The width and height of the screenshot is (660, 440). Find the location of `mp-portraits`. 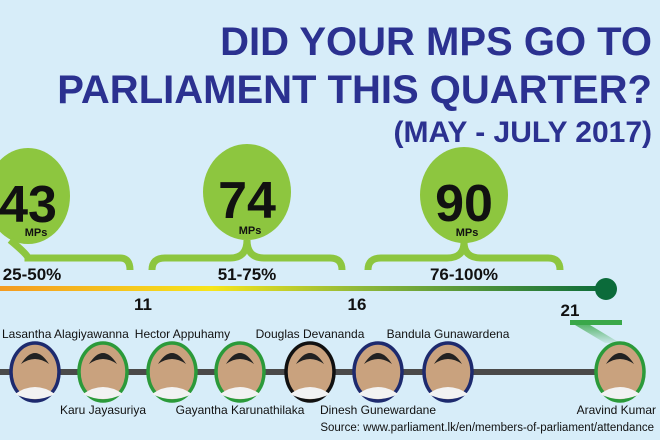

mp-portraits is located at coordinates (327, 372).